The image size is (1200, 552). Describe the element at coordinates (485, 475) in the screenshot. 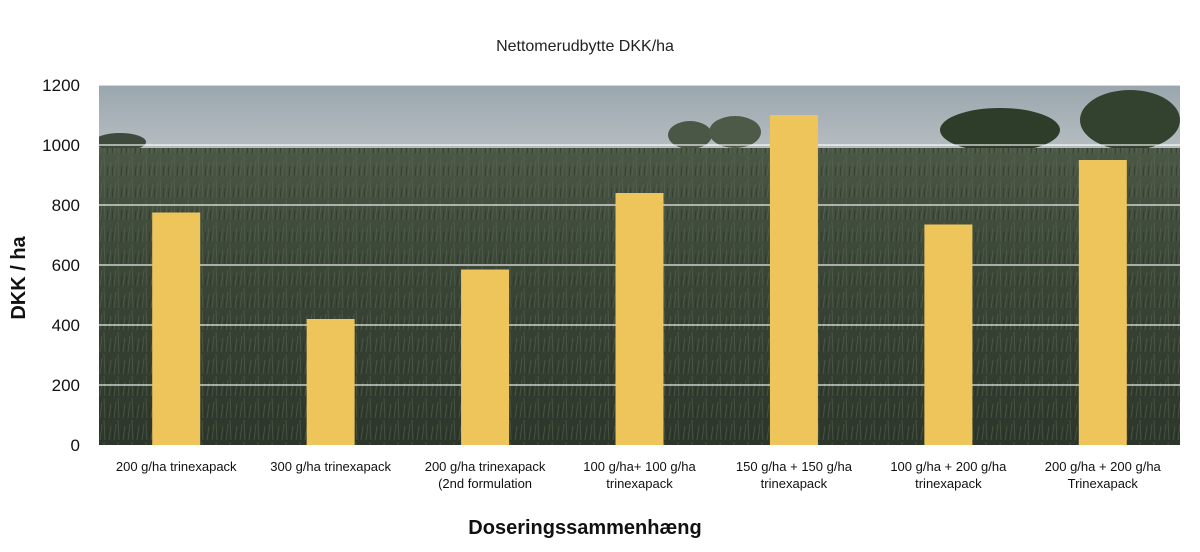

I see `x-category-label: 200 g/ha trinexapack (2nd formulation` at that location.